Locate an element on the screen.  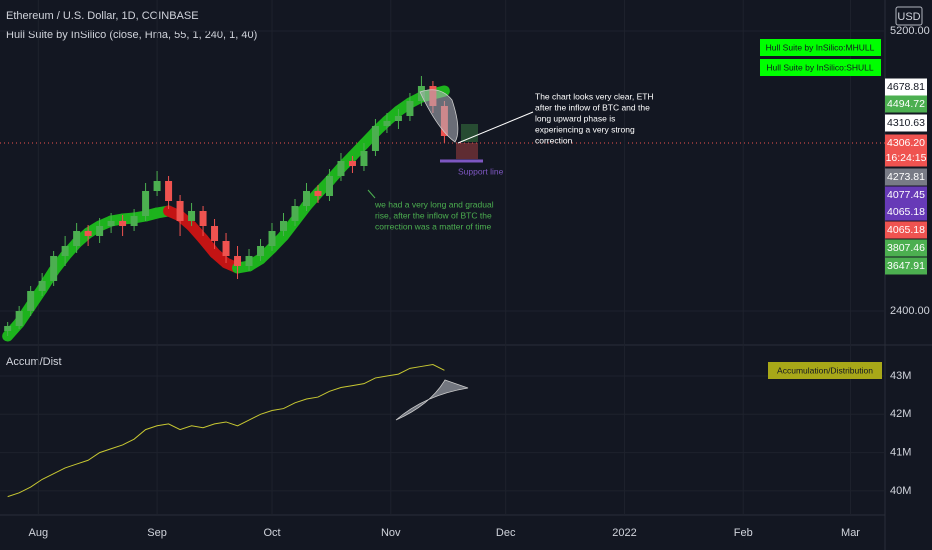
x-tick-label: Sep is located at coordinates (157, 533).